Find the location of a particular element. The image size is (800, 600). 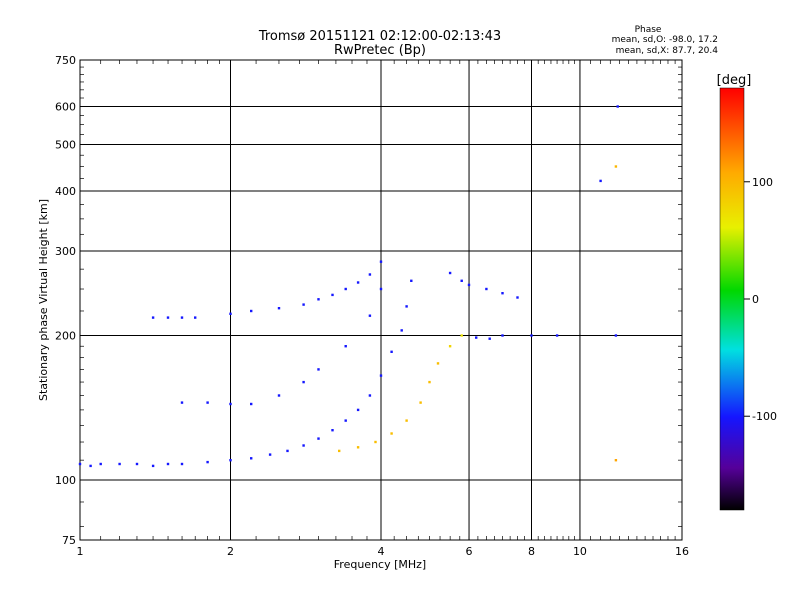

colorbar is located at coordinates (732, 299).